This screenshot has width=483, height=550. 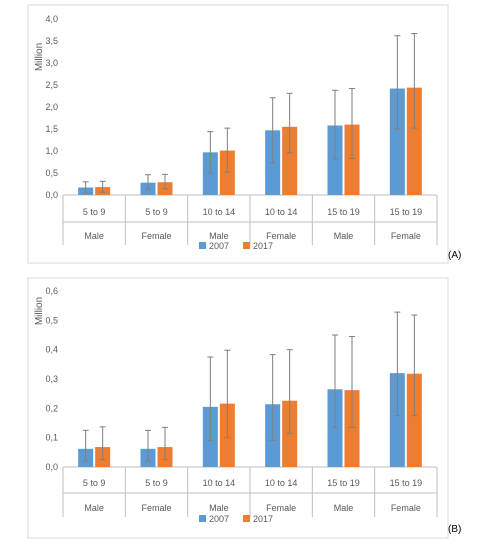 What do you see at coordinates (51, 379) in the screenshot?
I see `y-tick-label: 0,3` at bounding box center [51, 379].